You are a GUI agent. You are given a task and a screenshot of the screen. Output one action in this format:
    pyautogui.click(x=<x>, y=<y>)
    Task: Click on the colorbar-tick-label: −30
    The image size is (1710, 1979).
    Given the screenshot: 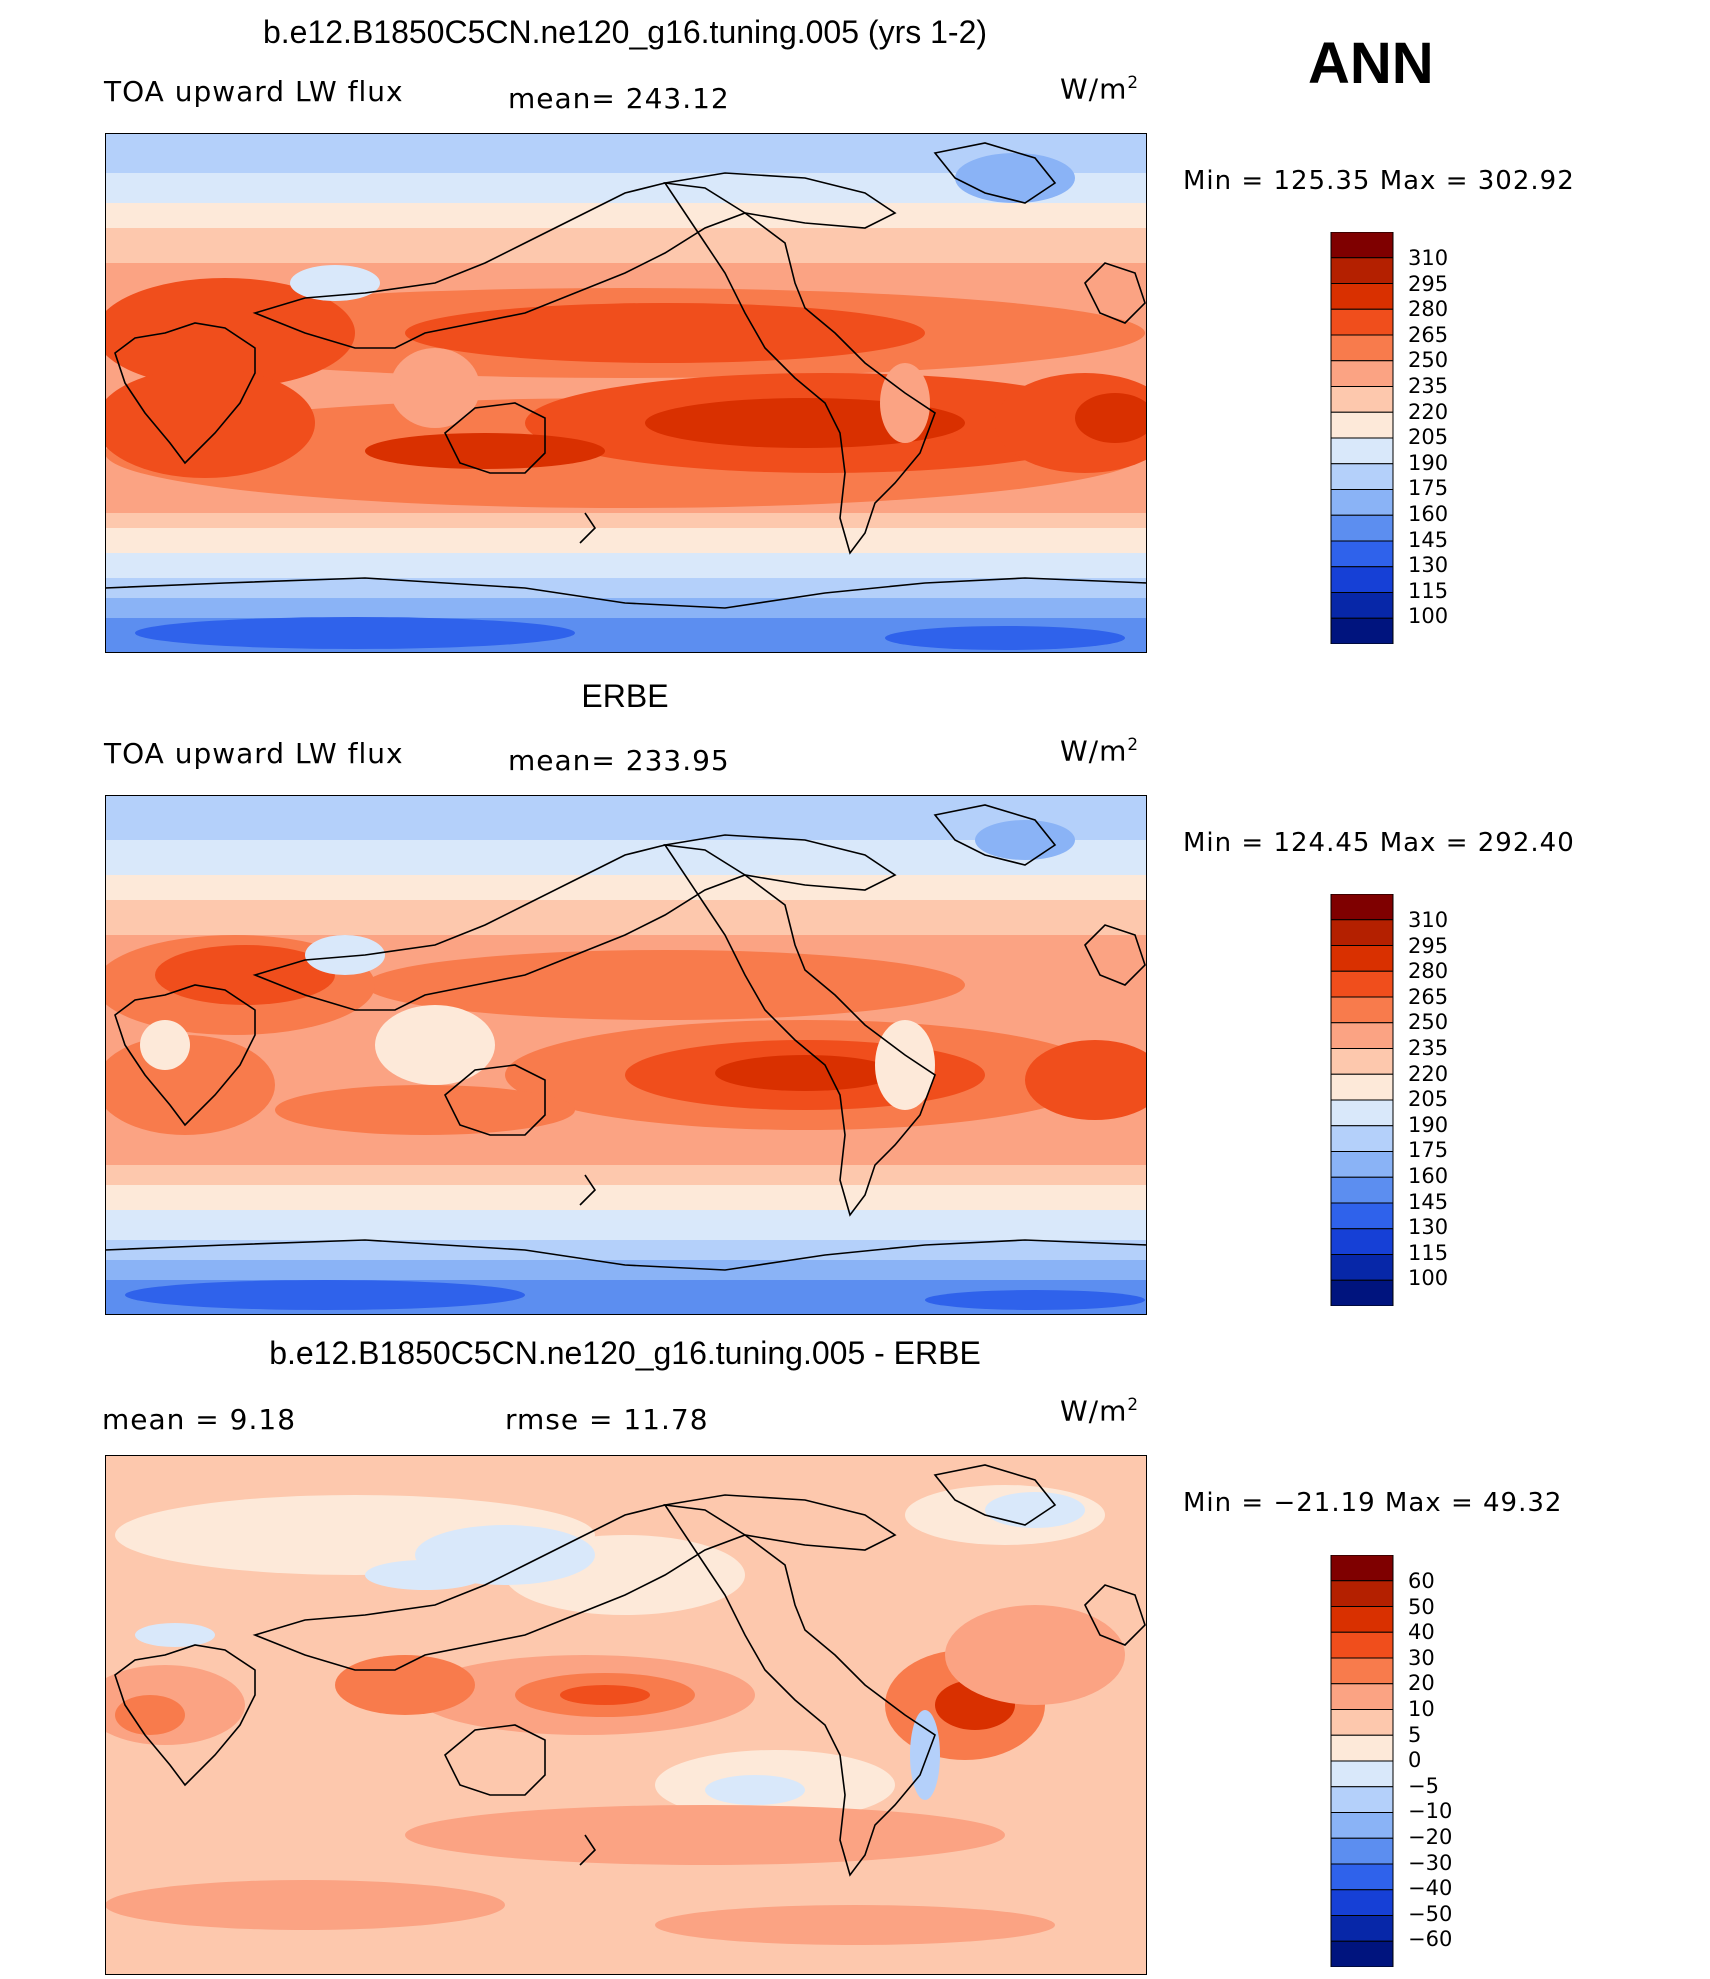 What is the action you would take?
    pyautogui.click(x=1430, y=1862)
    